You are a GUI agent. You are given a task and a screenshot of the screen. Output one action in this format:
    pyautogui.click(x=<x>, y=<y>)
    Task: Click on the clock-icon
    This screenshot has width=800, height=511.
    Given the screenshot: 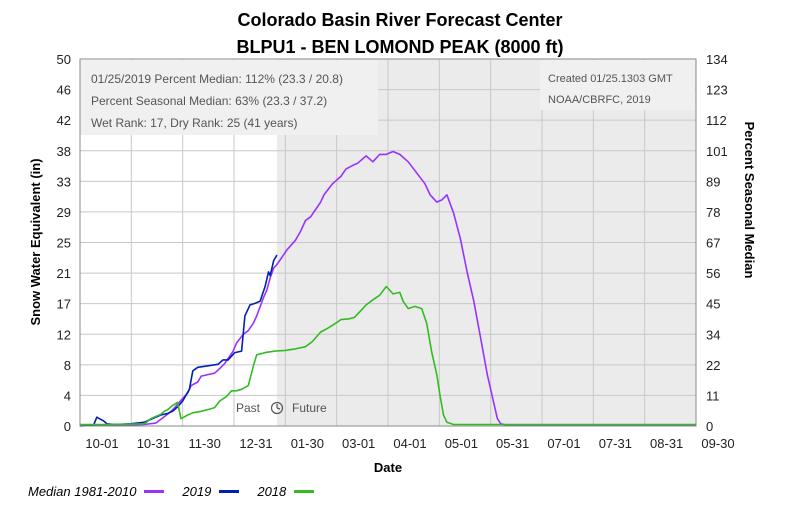 What is the action you would take?
    pyautogui.click(x=277, y=408)
    